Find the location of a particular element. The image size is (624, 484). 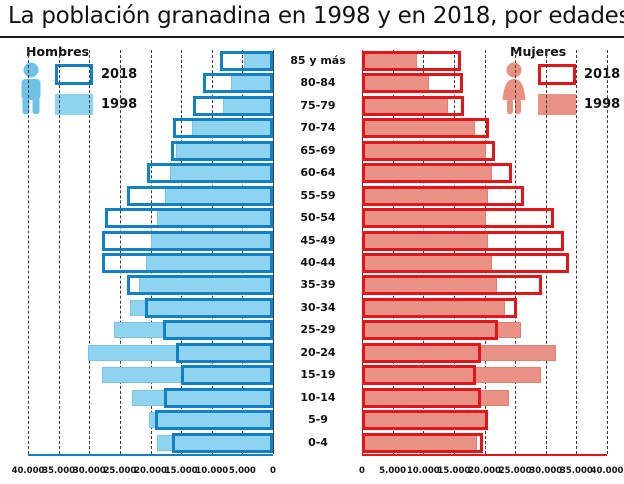

tick-label-30.000: 30.000 is located at coordinates (89, 471).